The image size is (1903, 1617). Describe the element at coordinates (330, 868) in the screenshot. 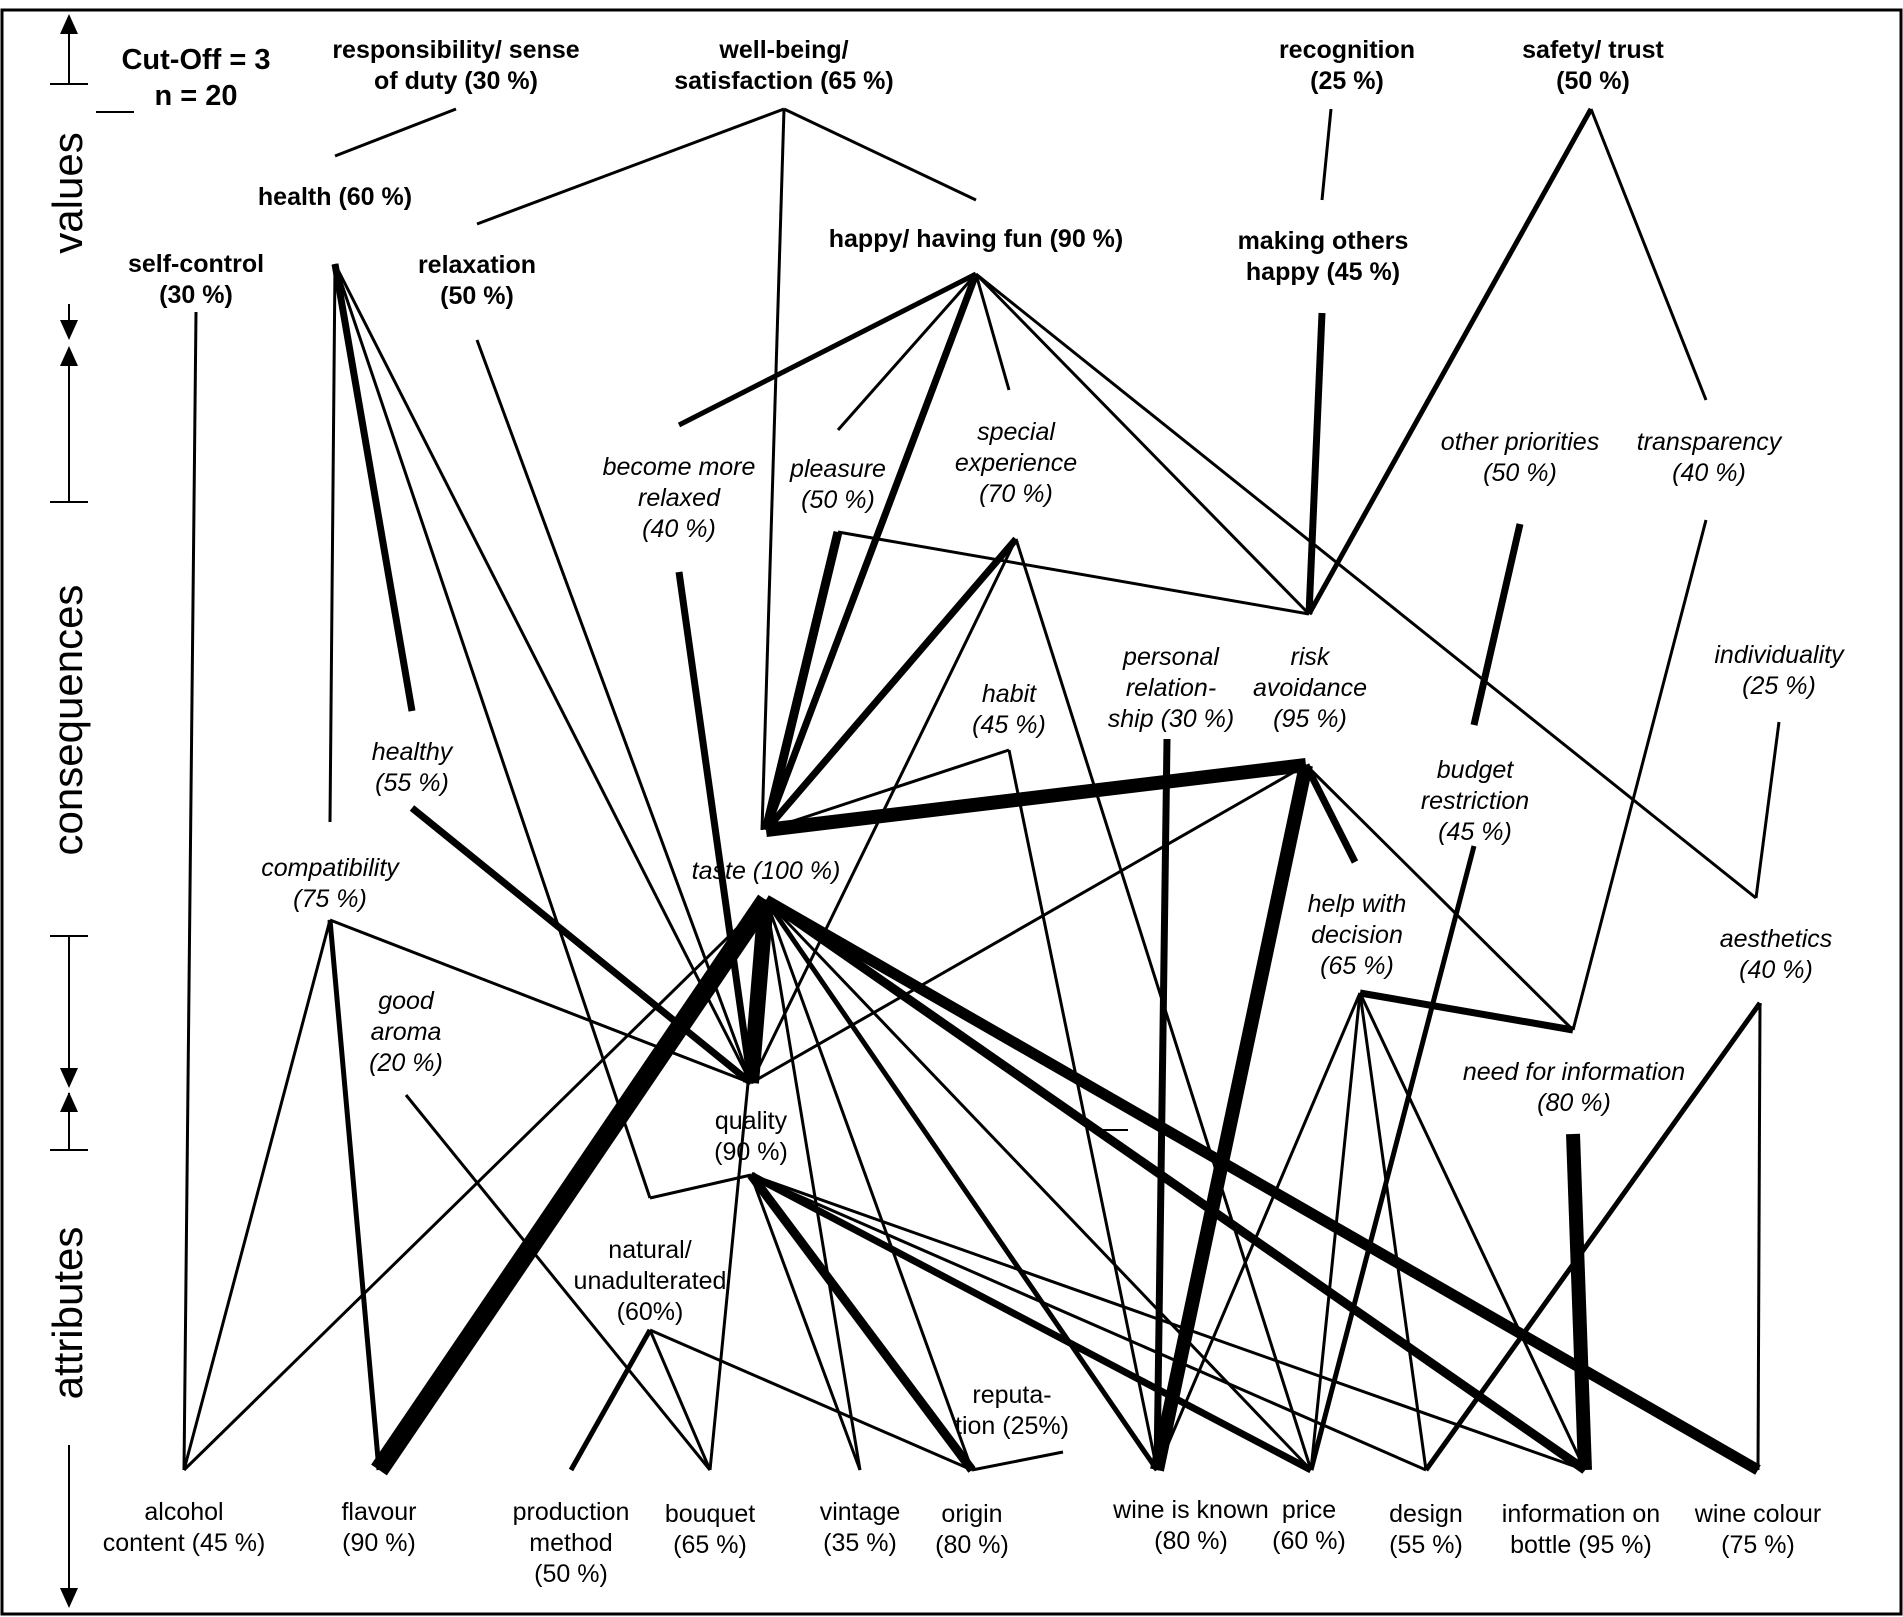

I see `node-compatibility-line: compatibility` at that location.